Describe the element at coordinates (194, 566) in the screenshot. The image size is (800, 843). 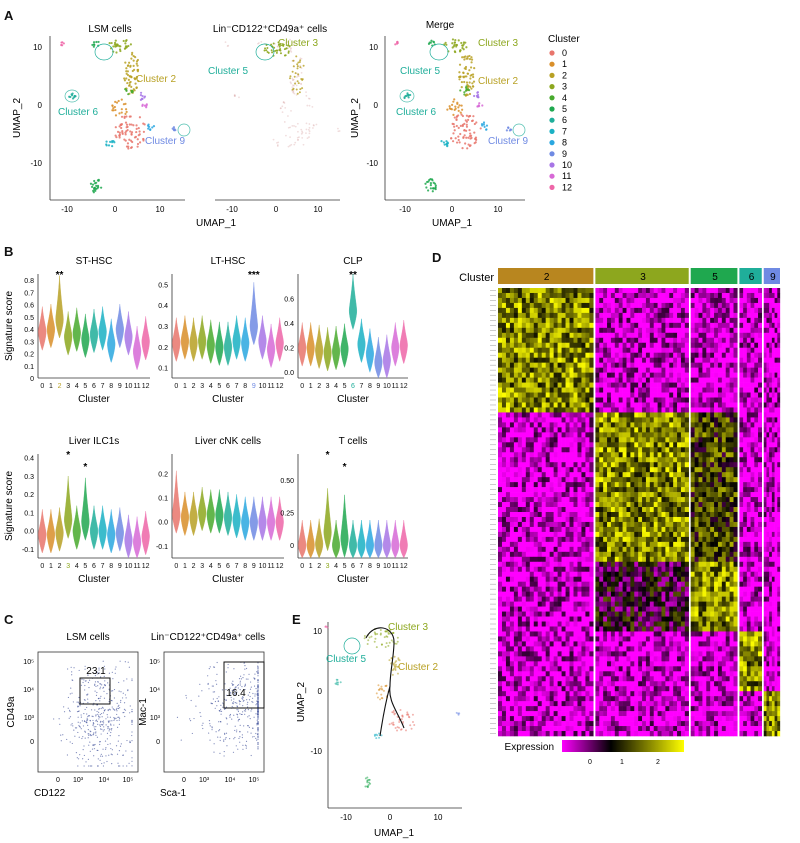
I see `violin-xtick: 2` at that location.